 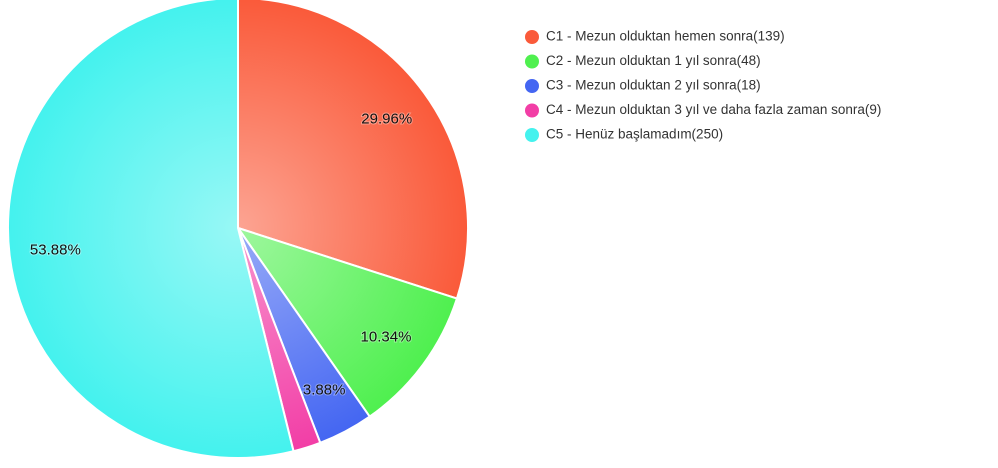 What do you see at coordinates (55, 249) in the screenshot?
I see `slice-label: 53.88%` at bounding box center [55, 249].